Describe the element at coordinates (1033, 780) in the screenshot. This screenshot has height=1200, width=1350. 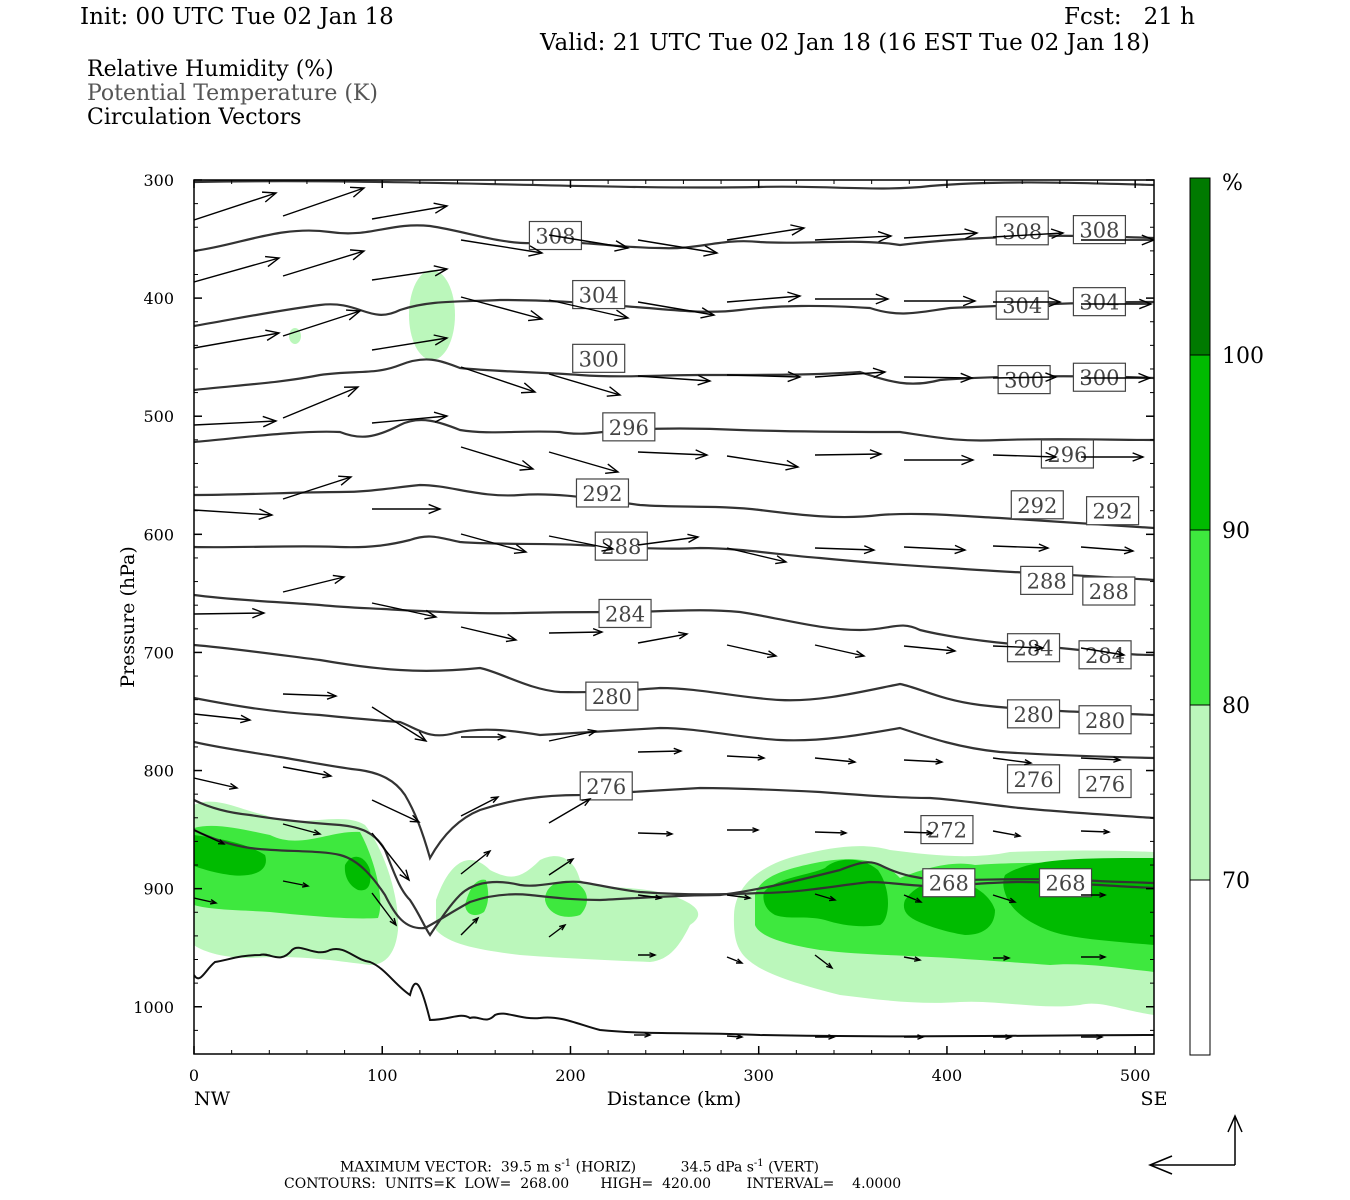
I see `theta-label: 276` at that location.